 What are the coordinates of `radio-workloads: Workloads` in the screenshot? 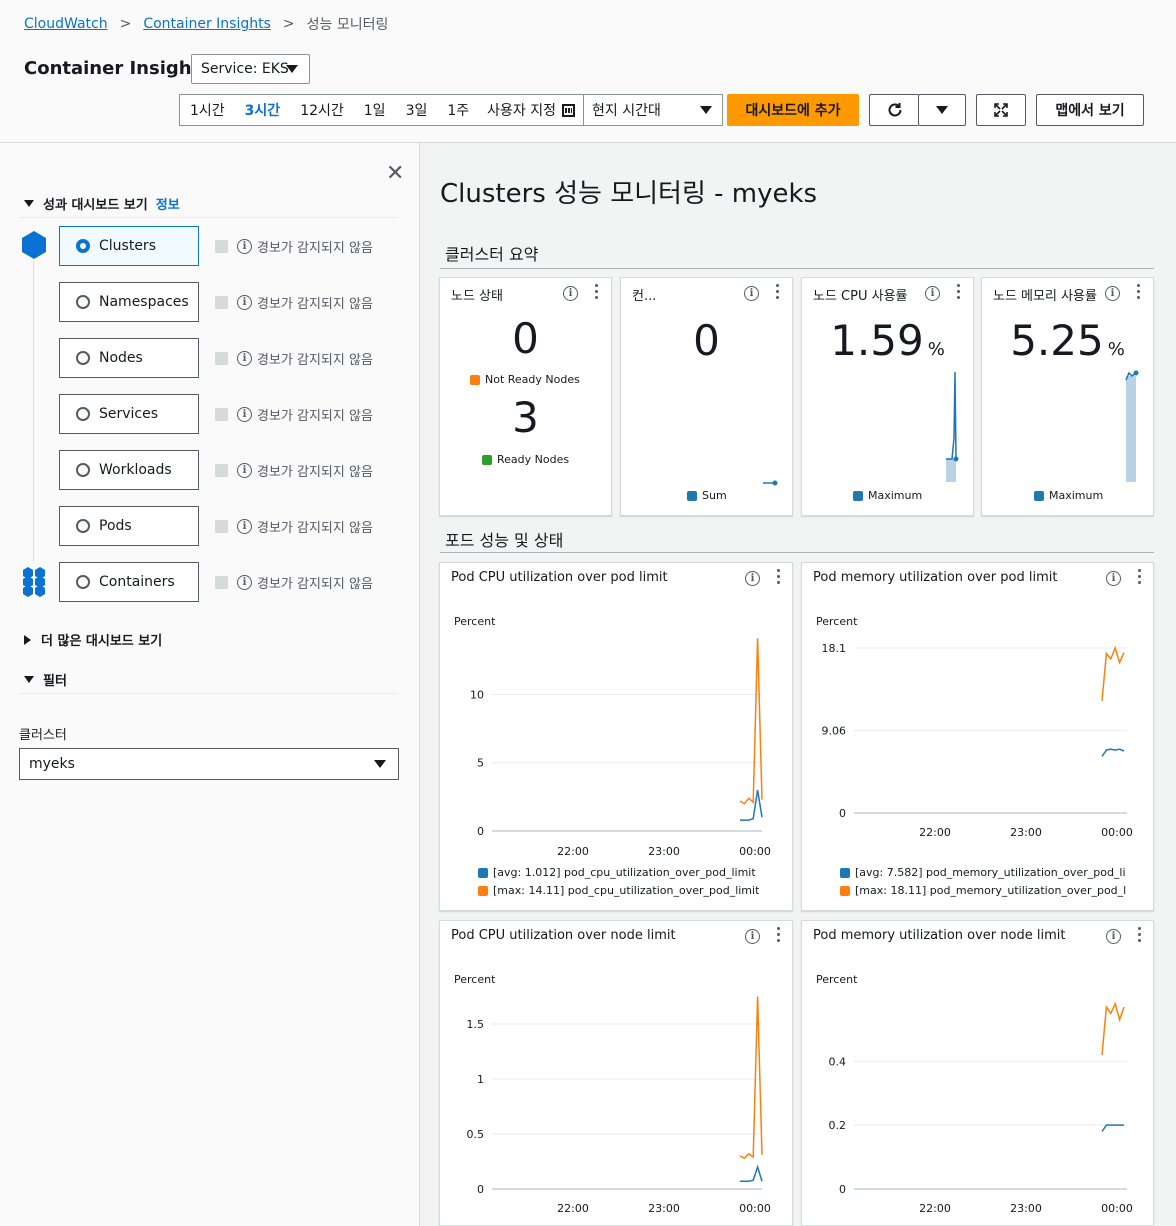 It's located at (129, 470).